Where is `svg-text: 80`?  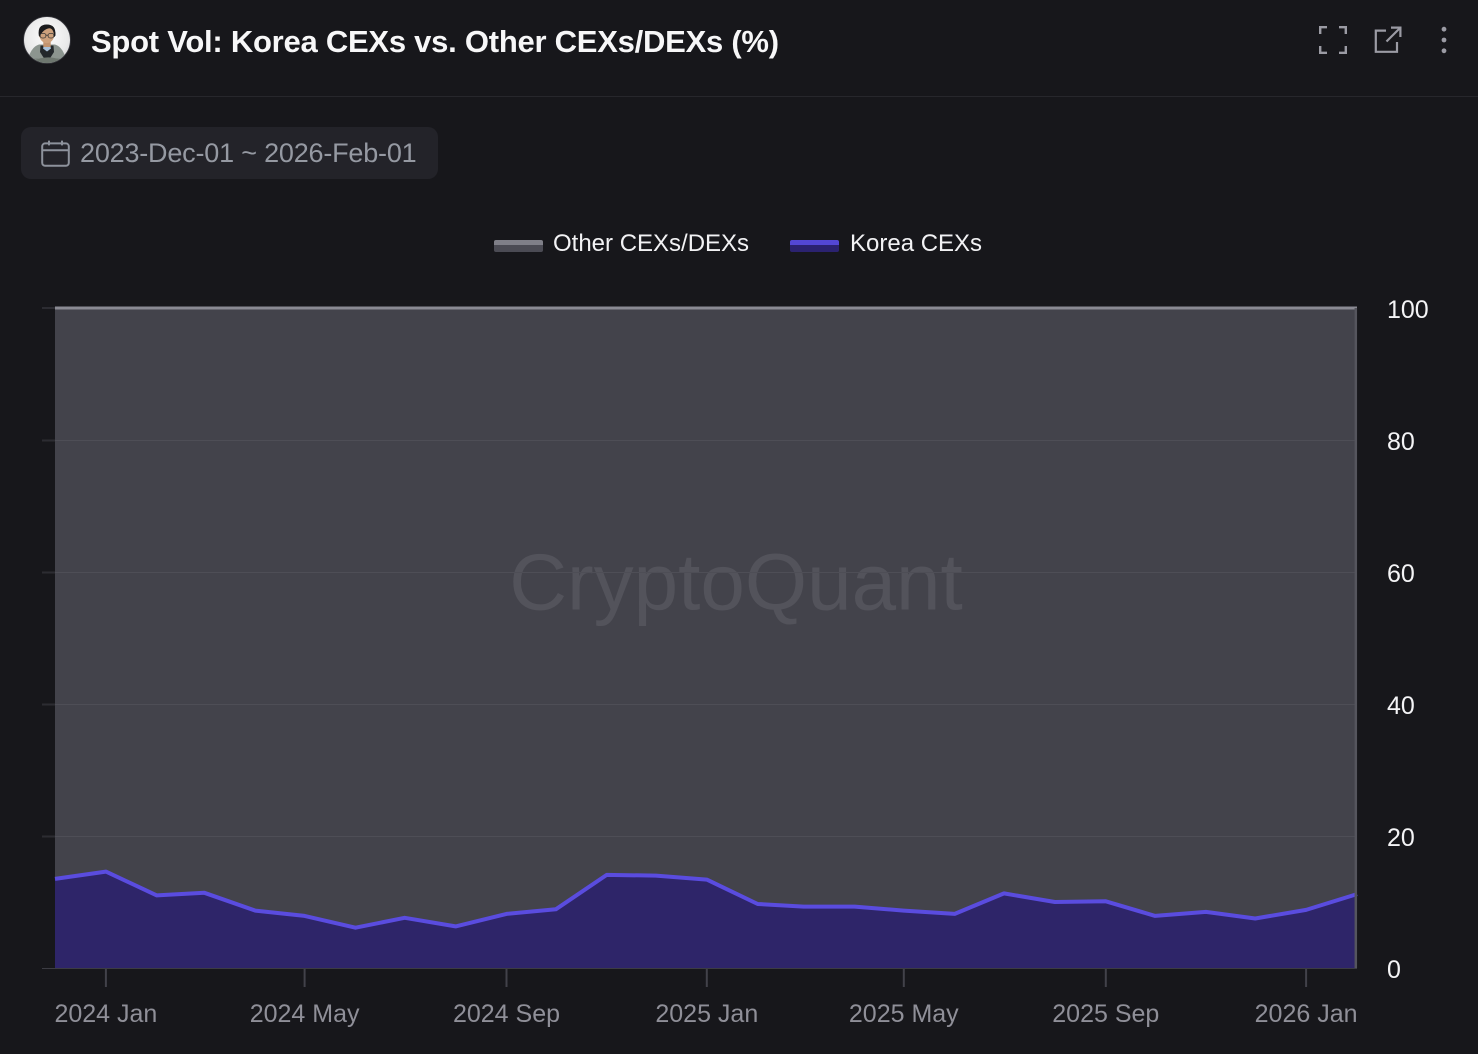
svg-text: 80 is located at coordinates (1401, 442).